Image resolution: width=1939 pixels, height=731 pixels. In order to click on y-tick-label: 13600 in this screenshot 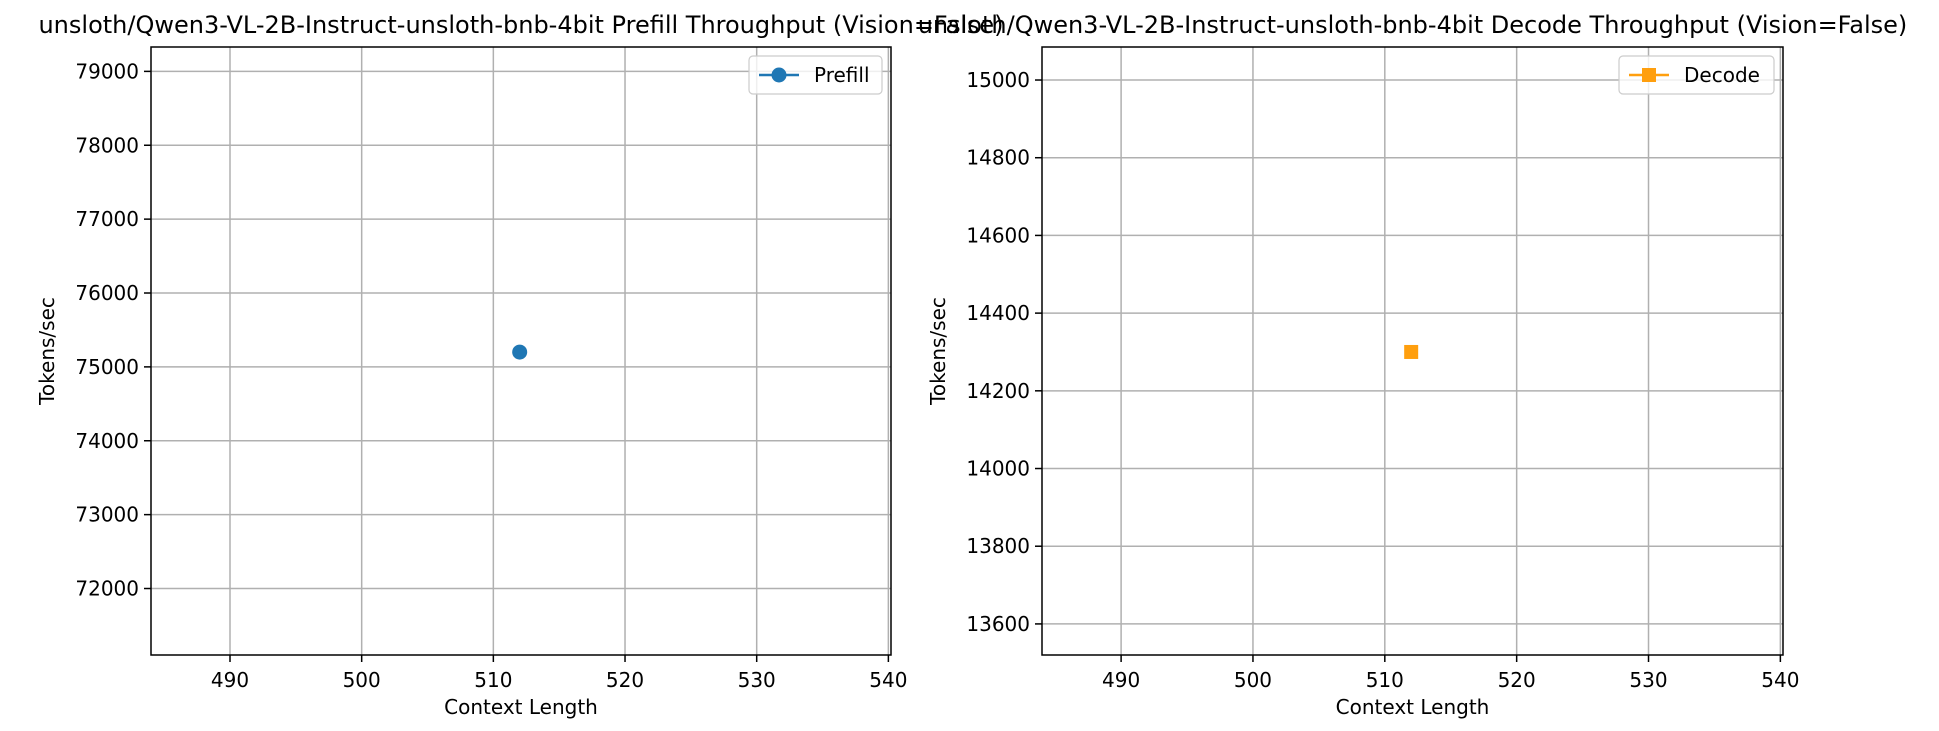, I will do `click(998, 624)`.